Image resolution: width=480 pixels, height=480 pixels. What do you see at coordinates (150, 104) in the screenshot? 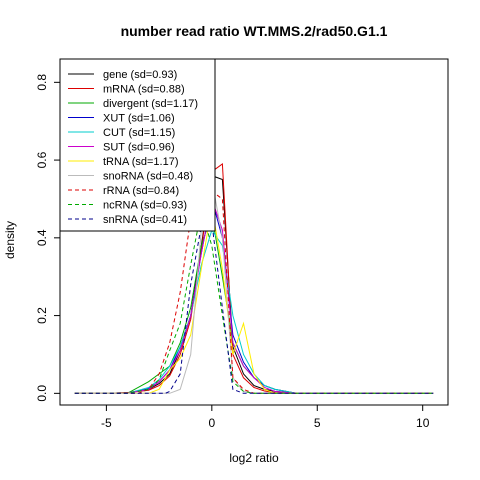
I see `legend-label: divergent (sd=1.17)` at bounding box center [150, 104].